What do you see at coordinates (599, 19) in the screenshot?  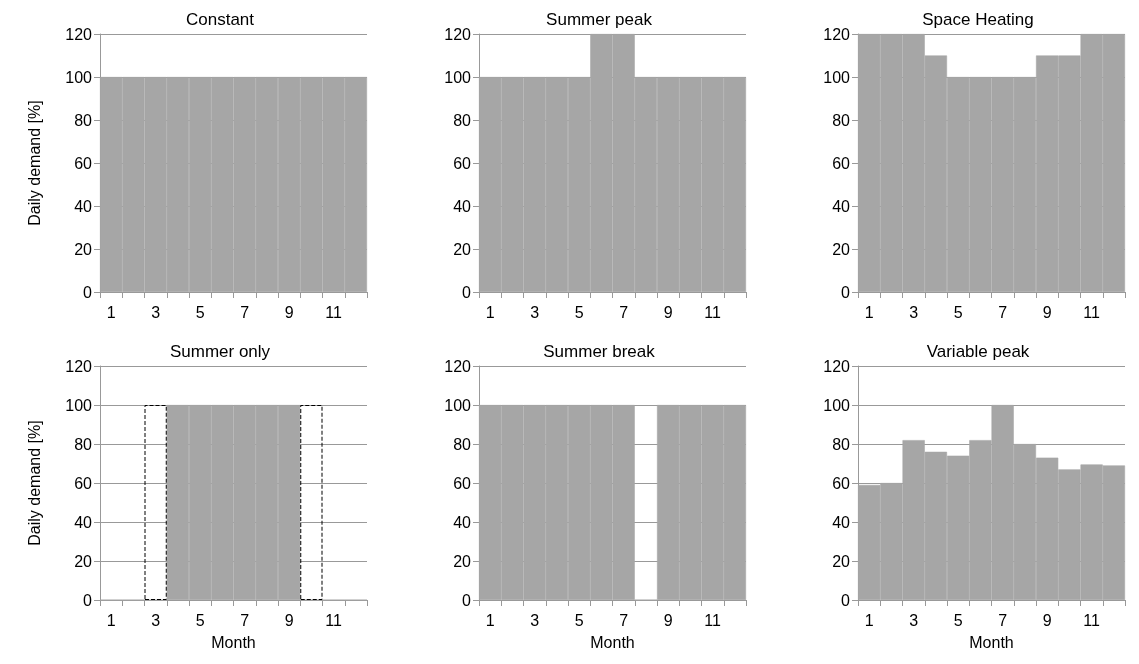 I see `chart-title: Summer peak` at bounding box center [599, 19].